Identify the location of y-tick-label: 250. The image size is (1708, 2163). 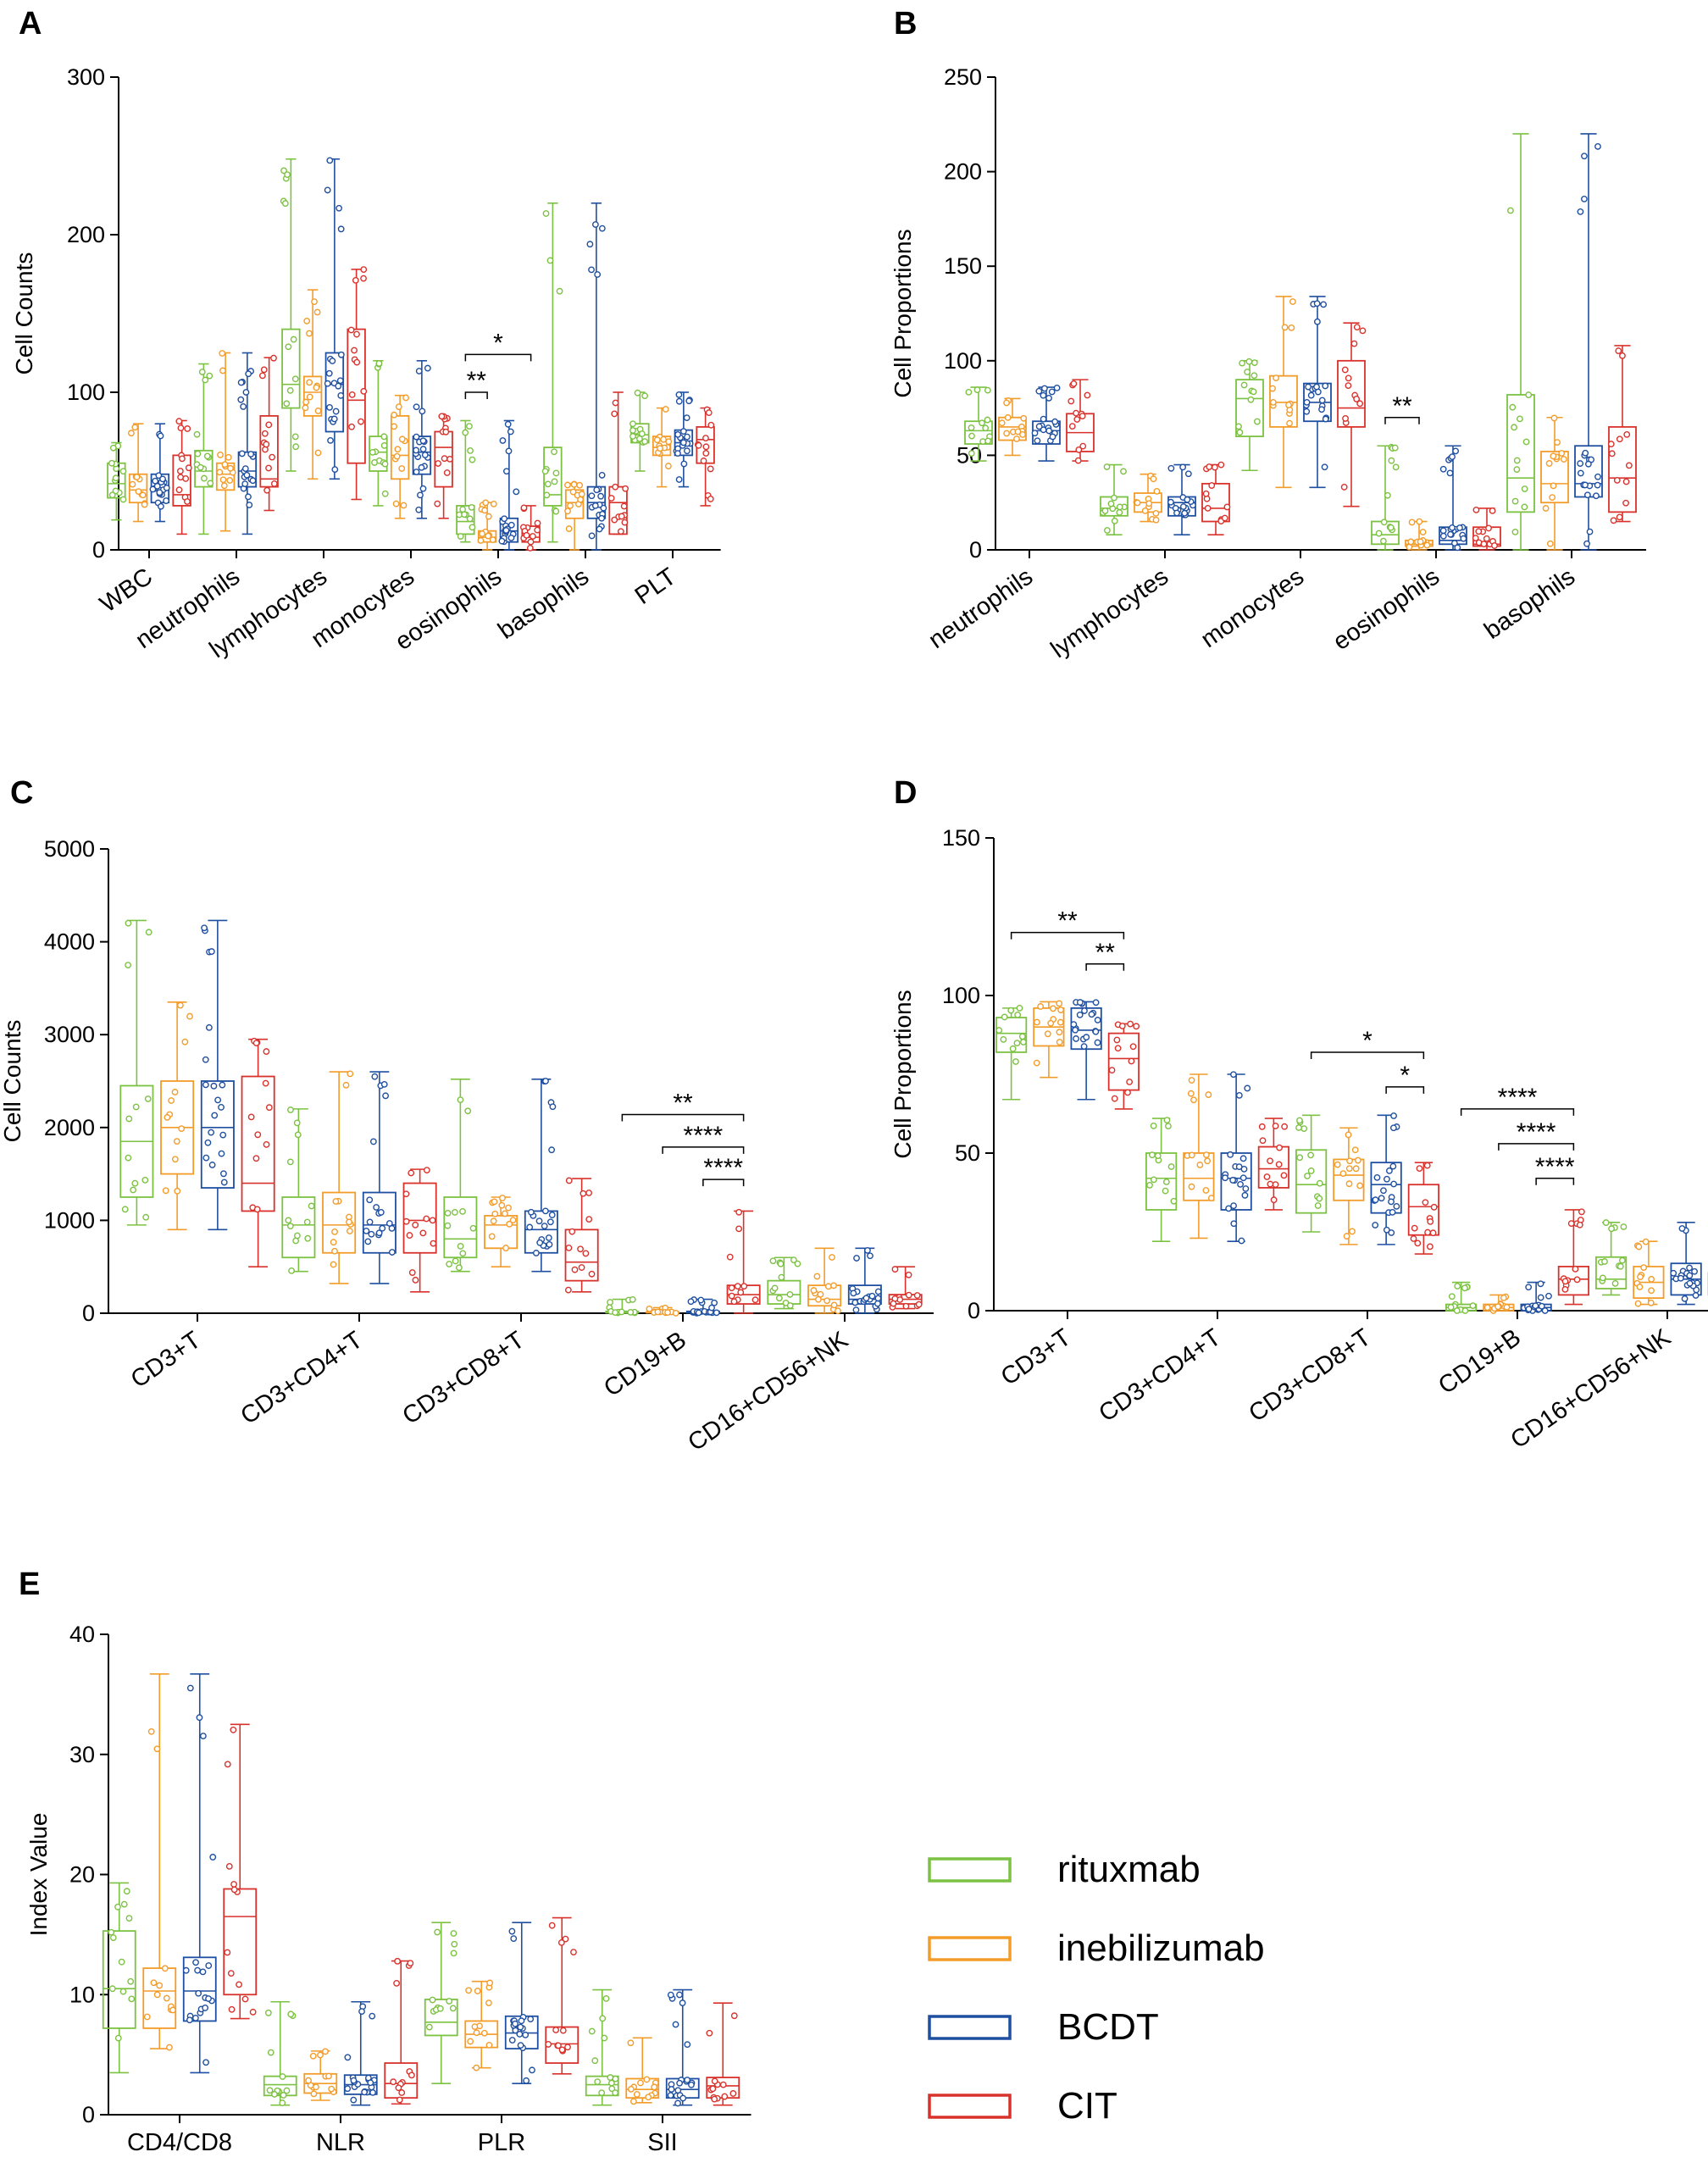
(963, 77).